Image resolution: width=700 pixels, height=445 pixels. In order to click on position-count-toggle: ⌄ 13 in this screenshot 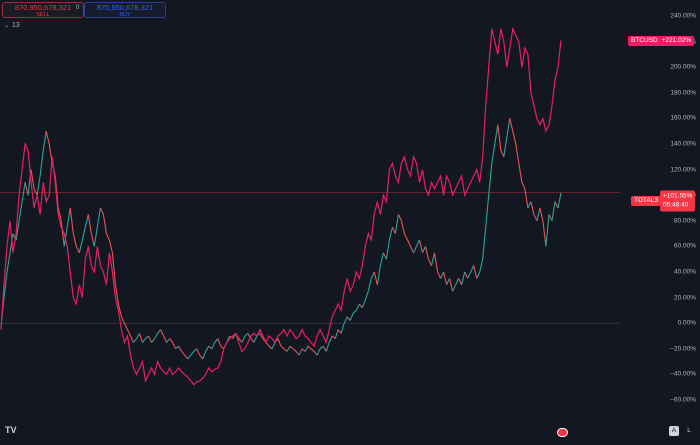, I will do `click(12, 25)`.